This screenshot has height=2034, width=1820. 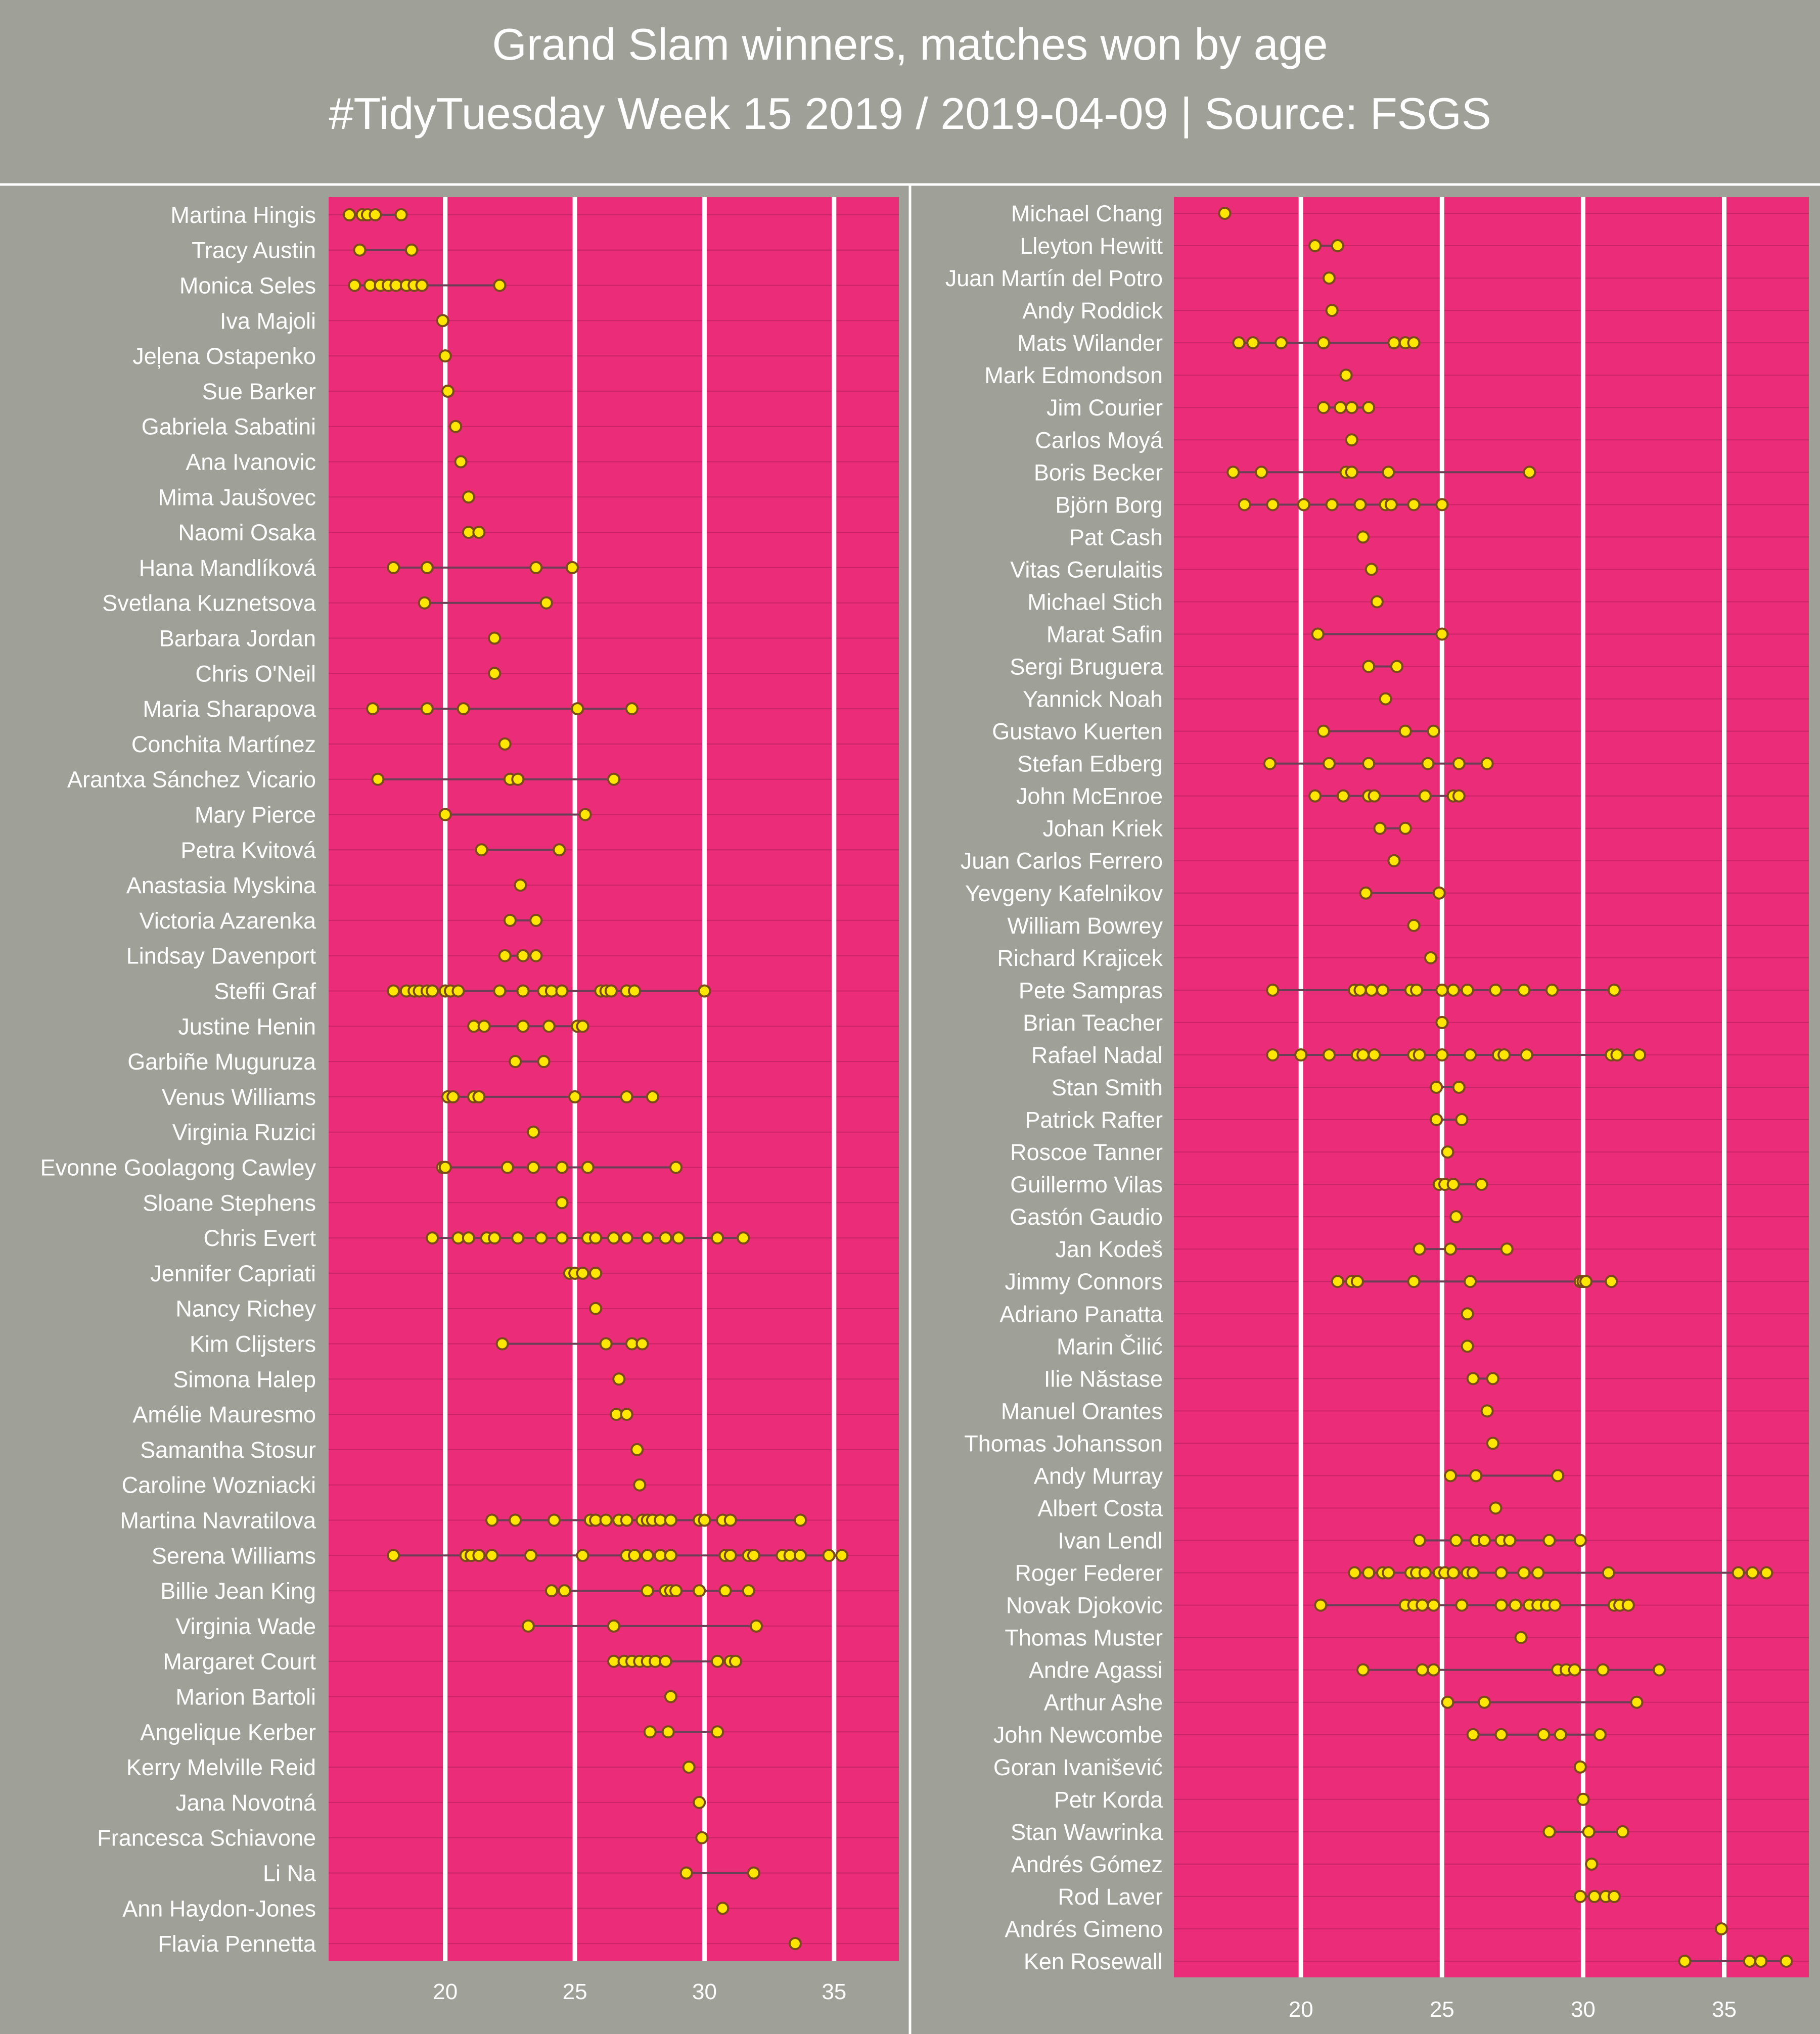 What do you see at coordinates (1247, 1411) in the screenshot?
I see `player-row: Manuel Orantes` at bounding box center [1247, 1411].